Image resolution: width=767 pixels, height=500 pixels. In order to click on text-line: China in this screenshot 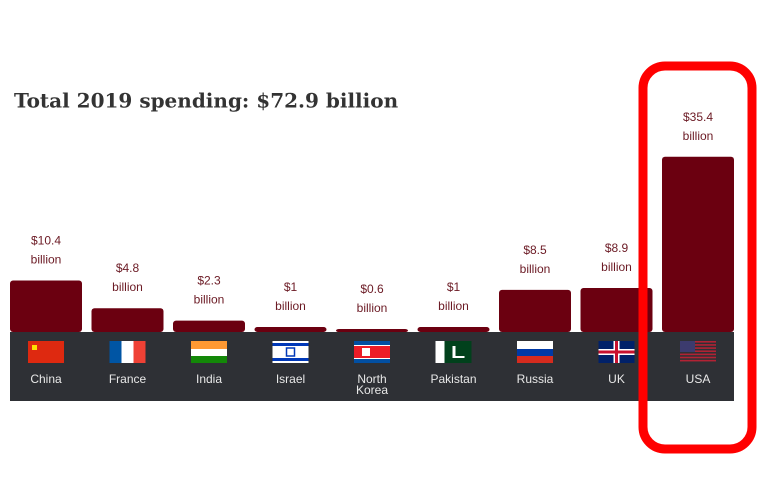, I will do `click(46, 379)`.